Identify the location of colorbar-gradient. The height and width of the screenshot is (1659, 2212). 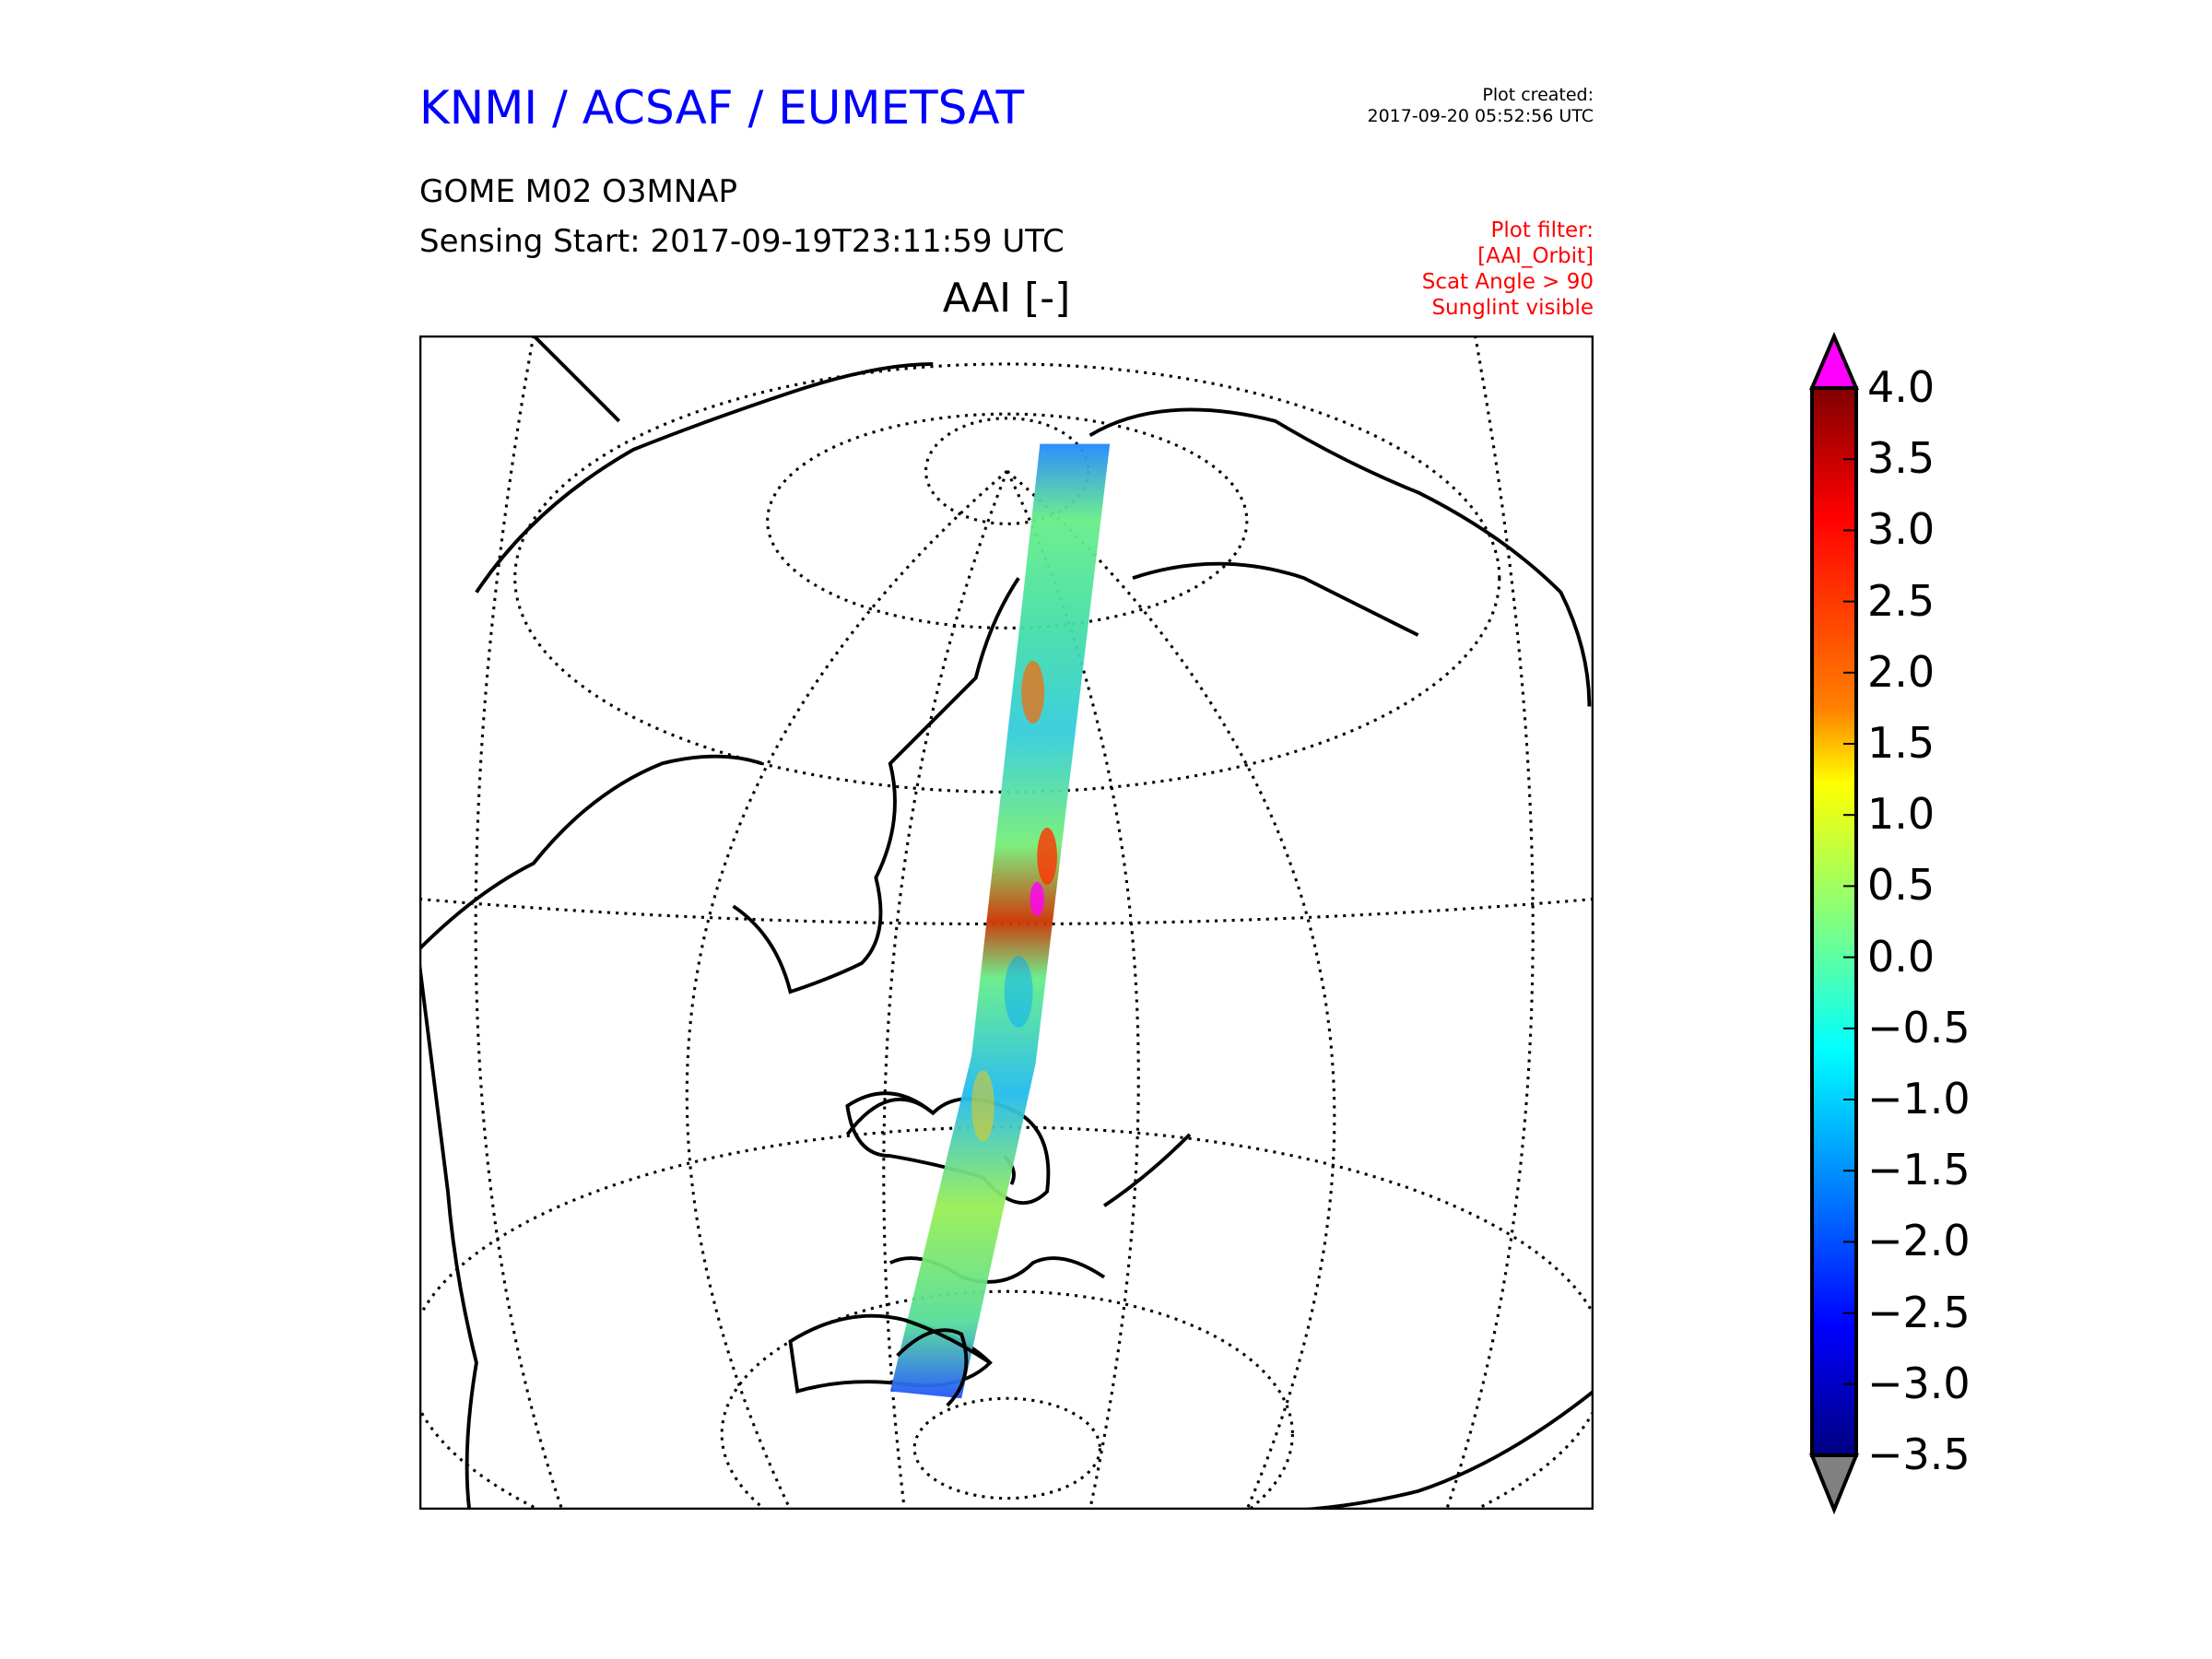
(1834, 921).